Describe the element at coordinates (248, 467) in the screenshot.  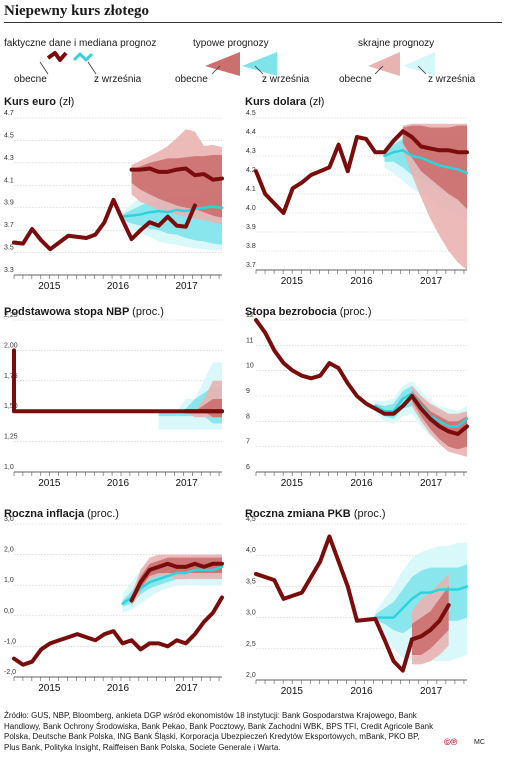
I see `y-tick-label: 6` at that location.